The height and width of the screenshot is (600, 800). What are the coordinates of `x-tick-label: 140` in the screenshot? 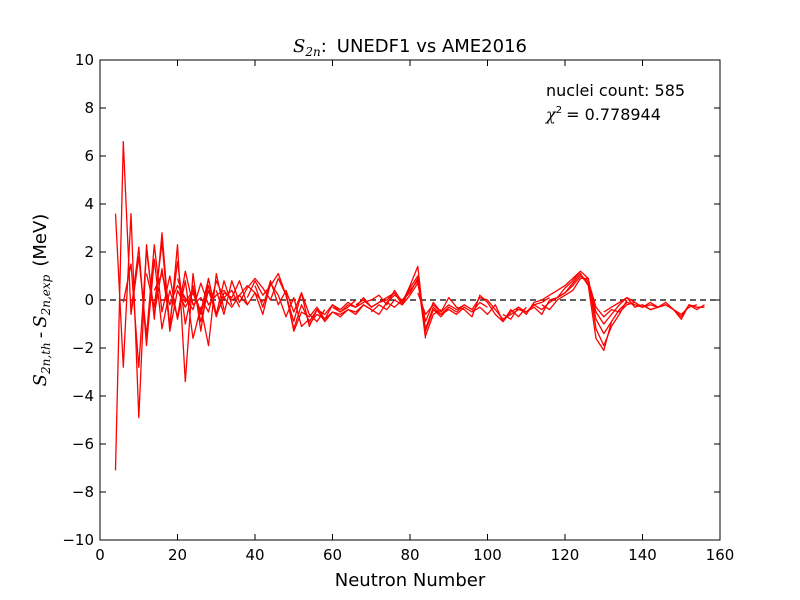 It's located at (642, 555).